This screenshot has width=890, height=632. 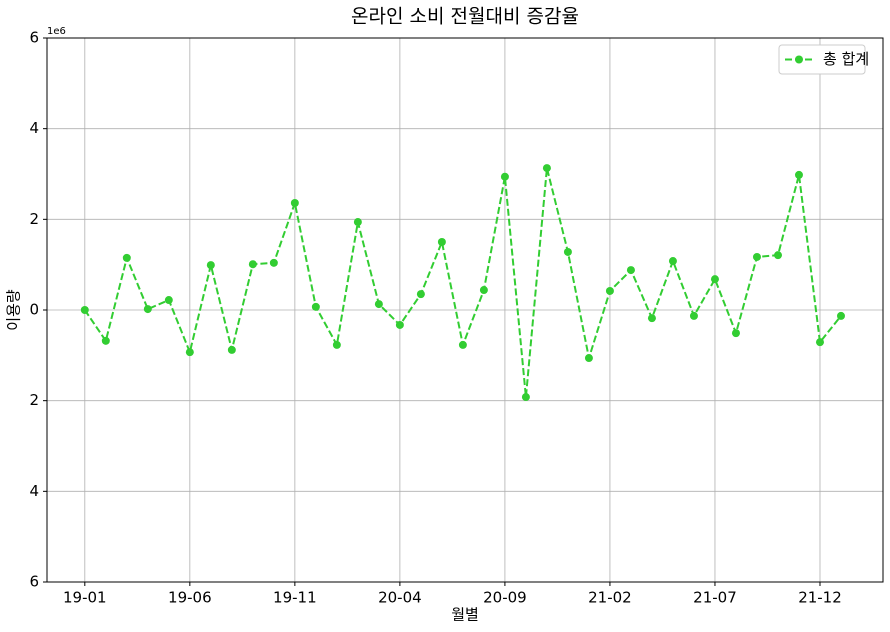 I want to click on x-tick-label: 21-07, so click(x=715, y=598).